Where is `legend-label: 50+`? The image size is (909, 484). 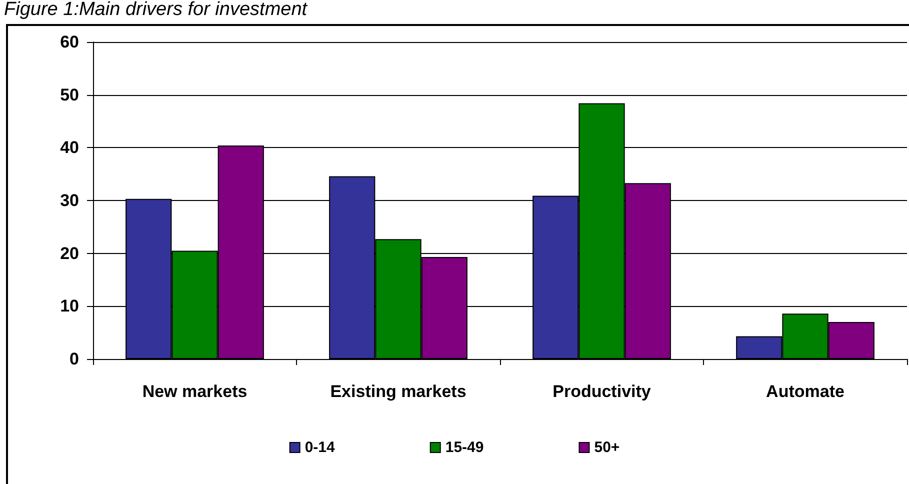
legend-label: 50+ is located at coordinates (607, 447).